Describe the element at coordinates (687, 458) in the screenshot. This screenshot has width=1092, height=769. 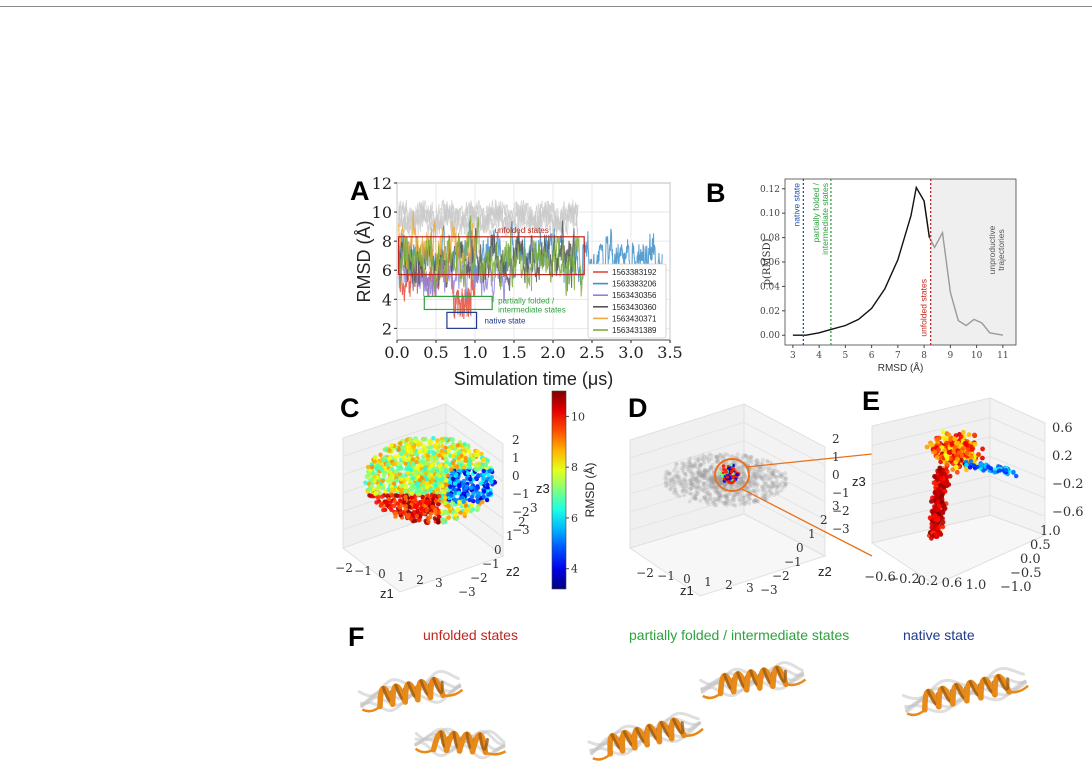
I see `panel-d-grid-line` at that location.